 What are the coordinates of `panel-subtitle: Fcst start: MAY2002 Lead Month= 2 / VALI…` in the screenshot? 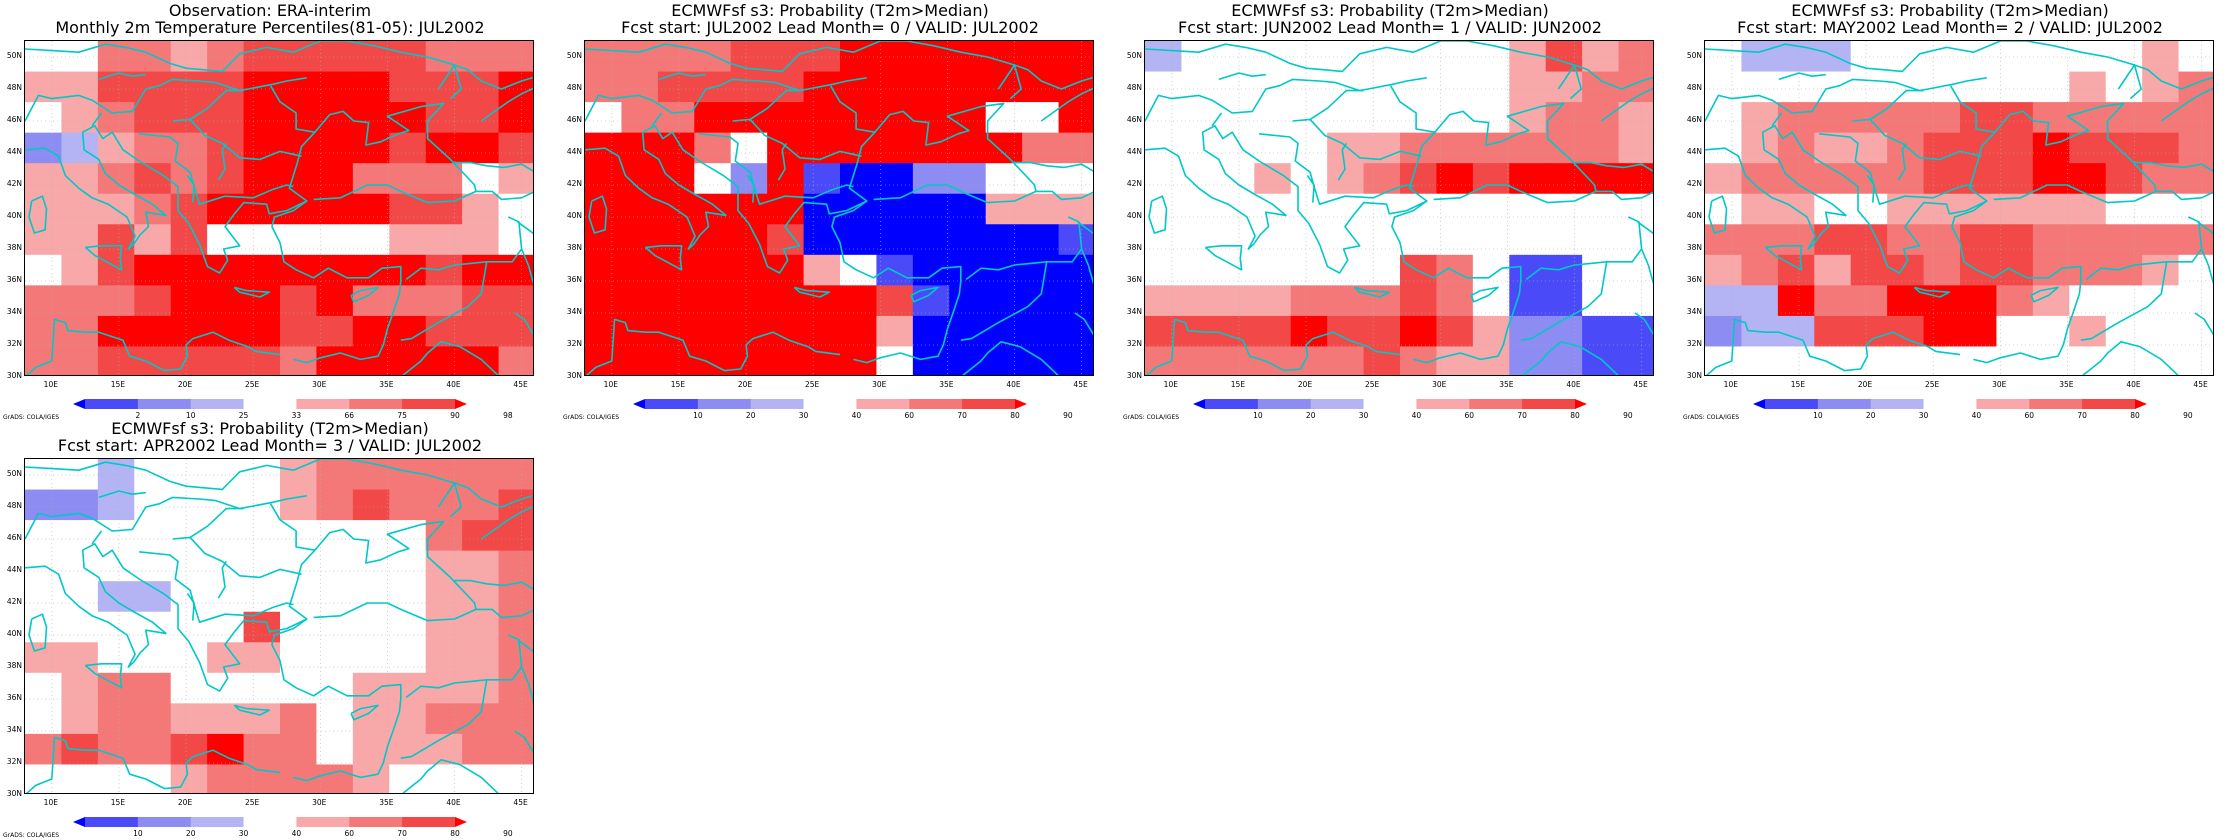 It's located at (1950, 27).